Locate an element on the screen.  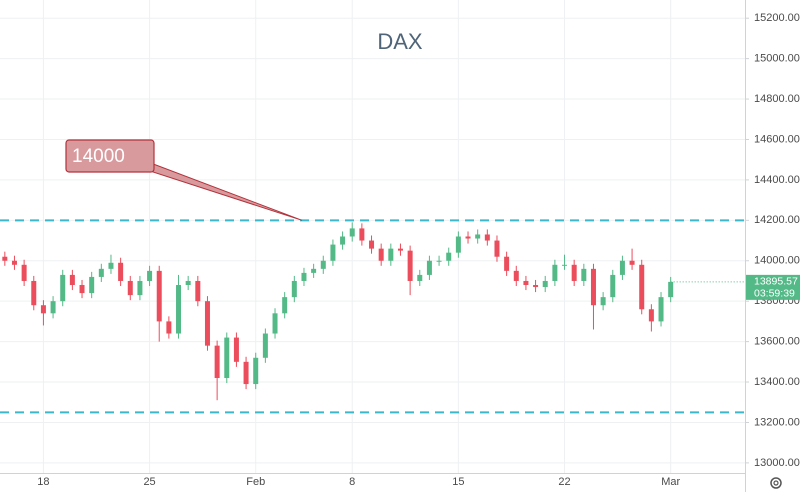
x-tick-label: 15 is located at coordinates (458, 482).